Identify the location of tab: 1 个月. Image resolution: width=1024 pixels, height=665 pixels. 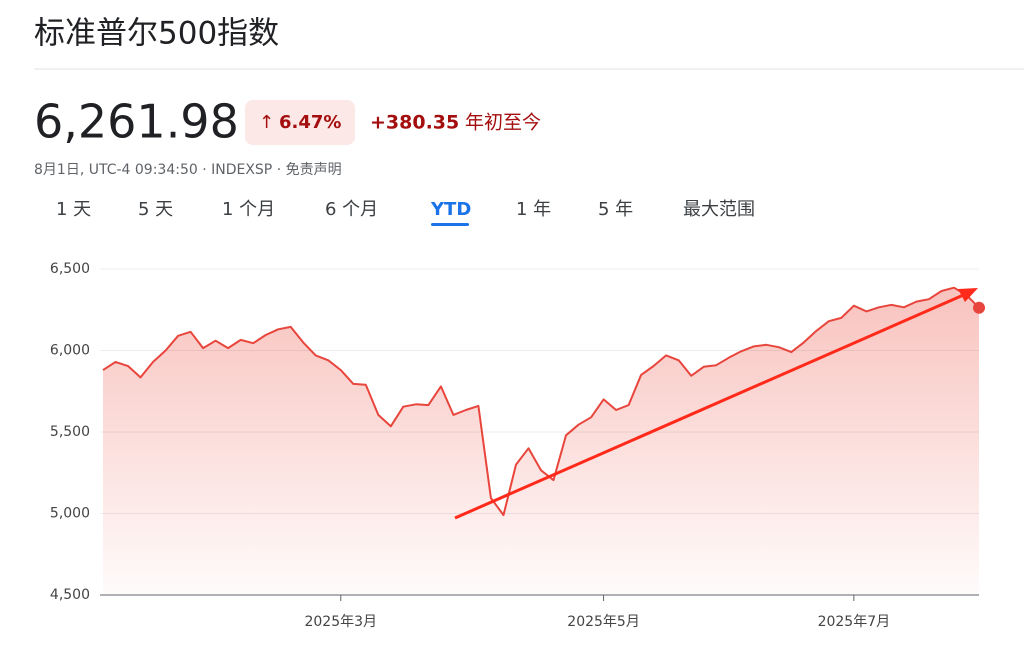
(248, 209).